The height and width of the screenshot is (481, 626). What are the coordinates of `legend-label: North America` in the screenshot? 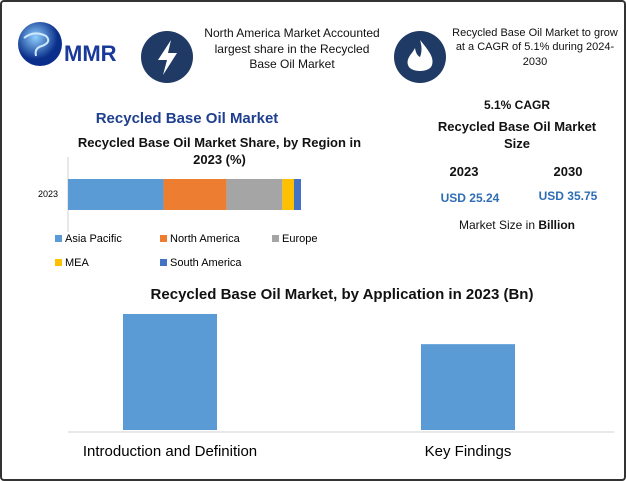 It's located at (205, 239).